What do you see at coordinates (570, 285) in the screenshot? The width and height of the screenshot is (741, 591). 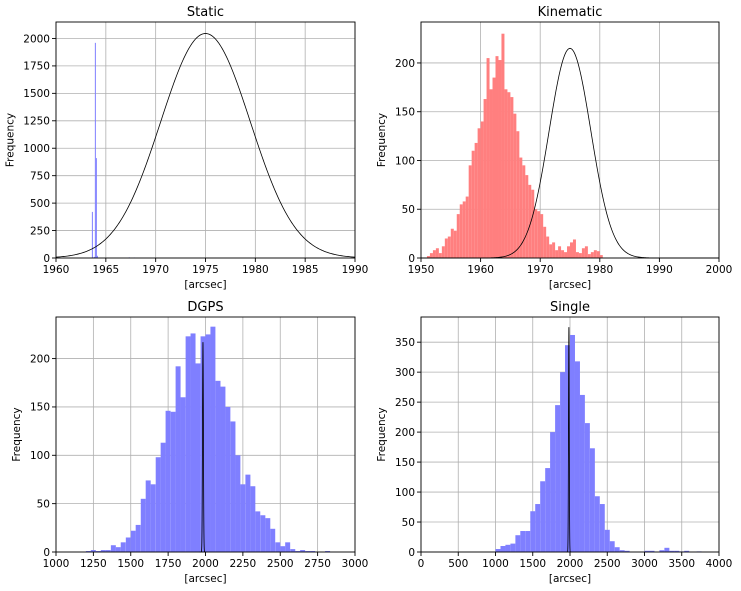 I see `kinematic-xlabel: [arcsec]` at bounding box center [570, 285].